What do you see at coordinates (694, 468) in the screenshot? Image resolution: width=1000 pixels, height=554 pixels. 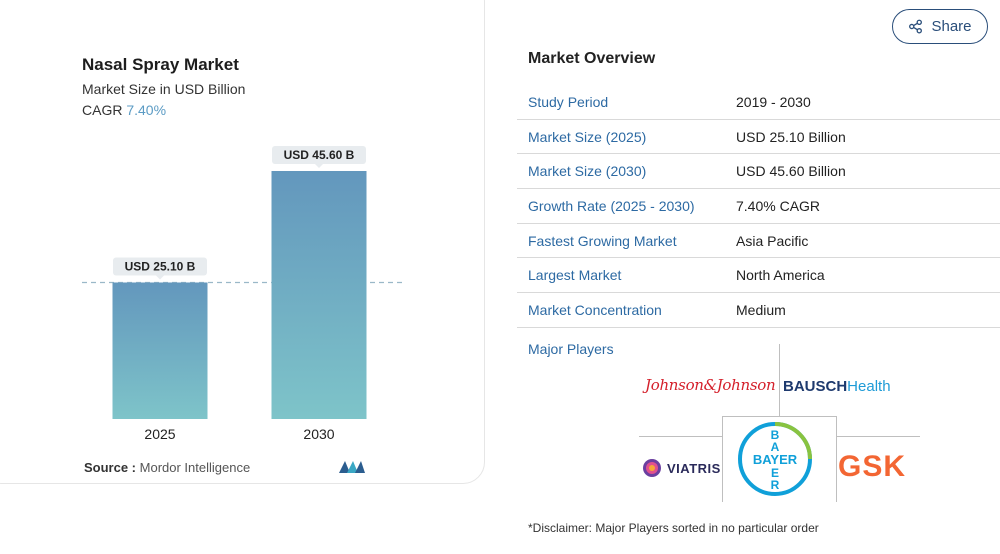 I see `viatris-text: VIATRIS` at bounding box center [694, 468].